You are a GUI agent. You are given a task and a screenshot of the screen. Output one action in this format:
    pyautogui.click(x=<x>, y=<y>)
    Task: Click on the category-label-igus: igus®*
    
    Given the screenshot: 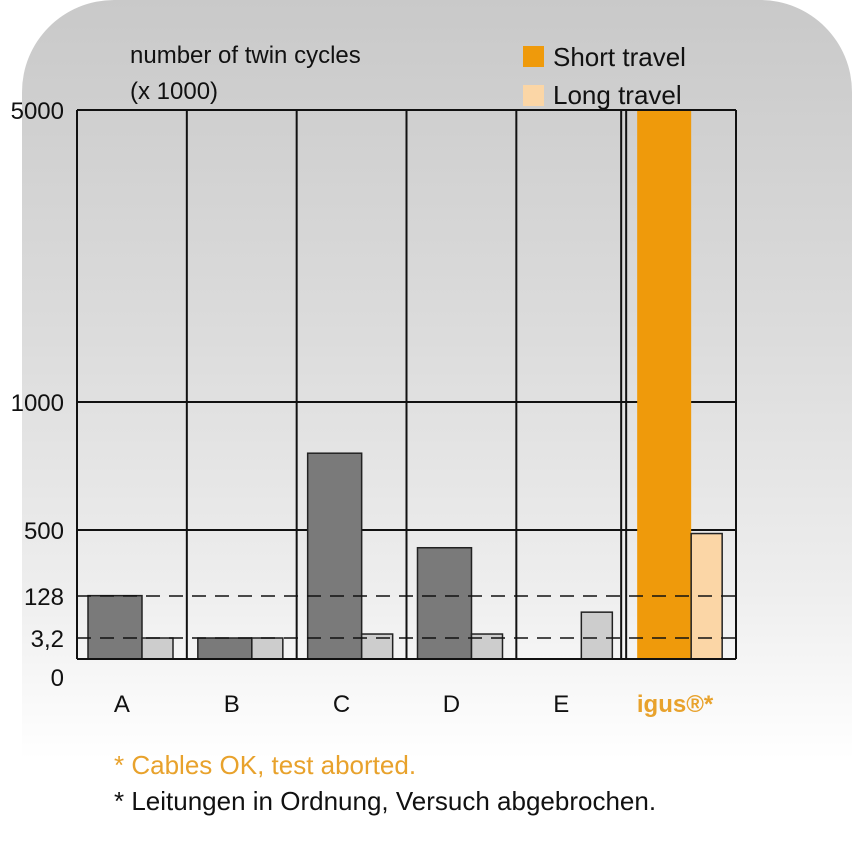 What is the action you would take?
    pyautogui.click(x=675, y=704)
    